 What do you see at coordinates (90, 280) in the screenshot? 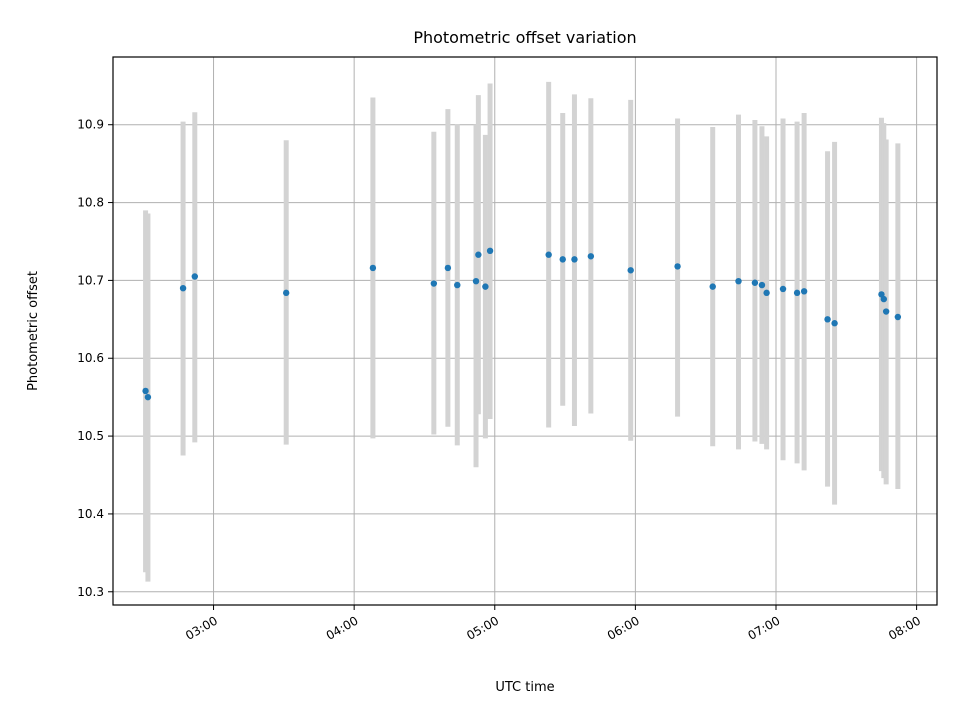
I see `y-tick-label: 10.7` at bounding box center [90, 280].